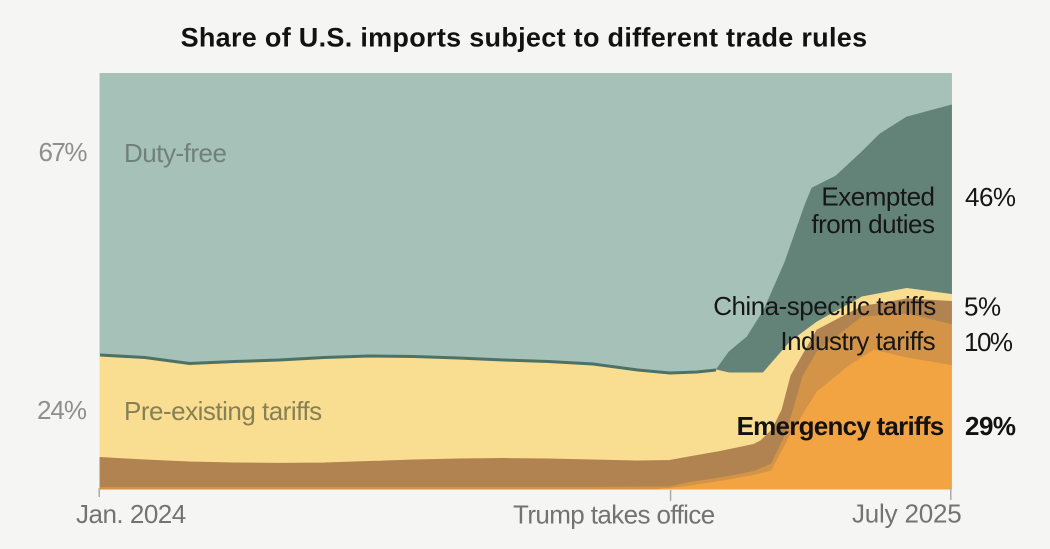 The height and width of the screenshot is (549, 1050). What do you see at coordinates (62, 410) in the screenshot?
I see `svg-text: 24%` at bounding box center [62, 410].